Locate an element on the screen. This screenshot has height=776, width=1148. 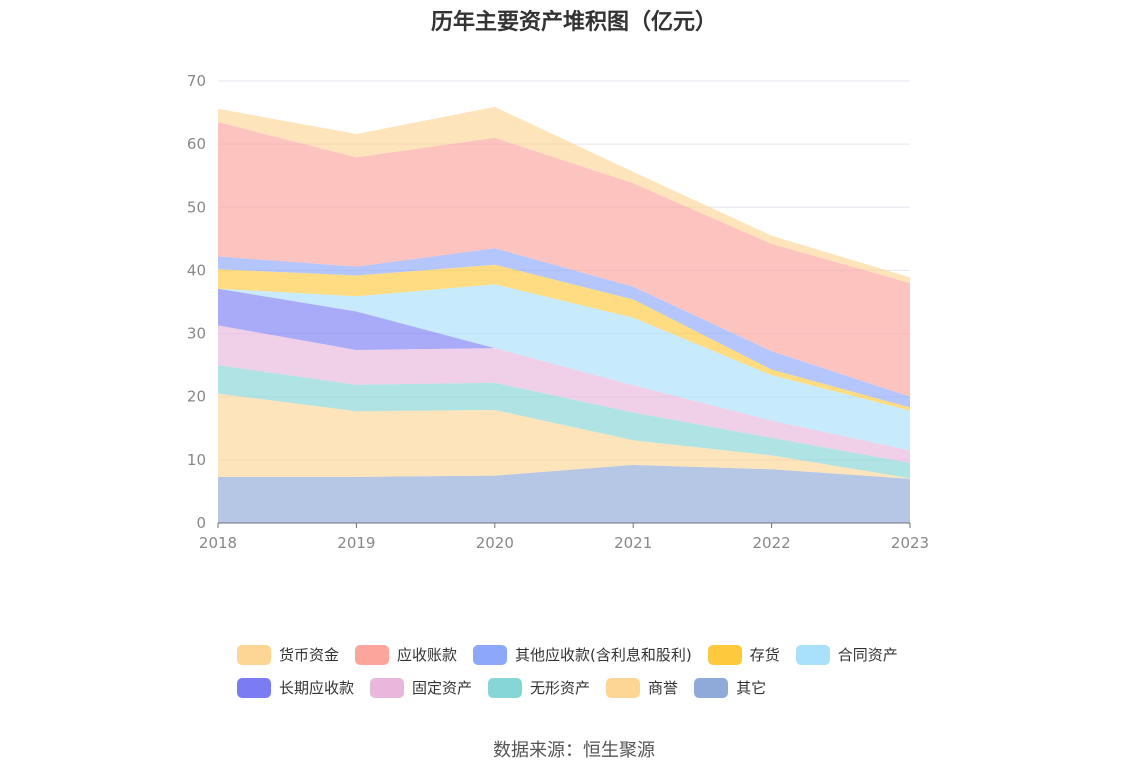
legend-row-1: 货币资金 应收账款 其他应收款(含利息和股利) 存货 合同资产 is located at coordinates (597, 654).